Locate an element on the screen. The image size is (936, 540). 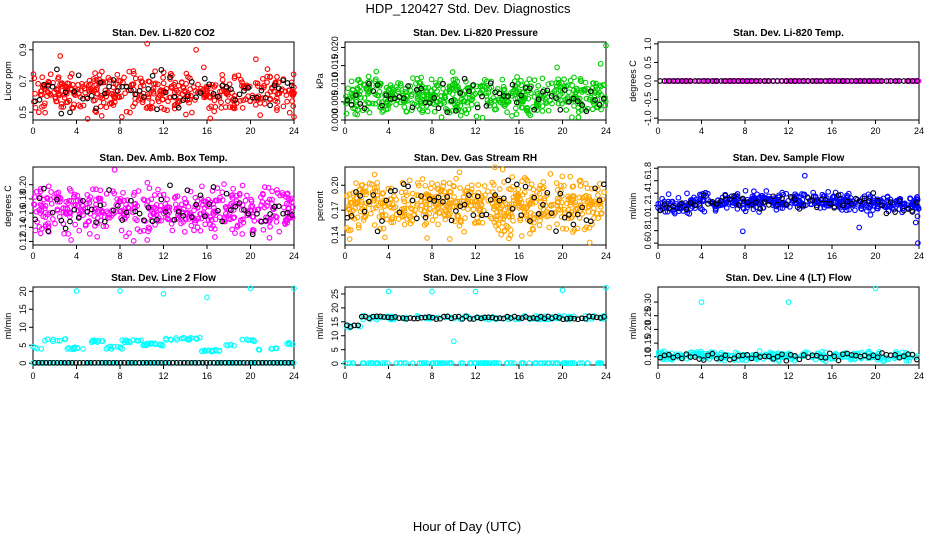
y-tick-label: 0.5 is located at coordinates (23, 112).